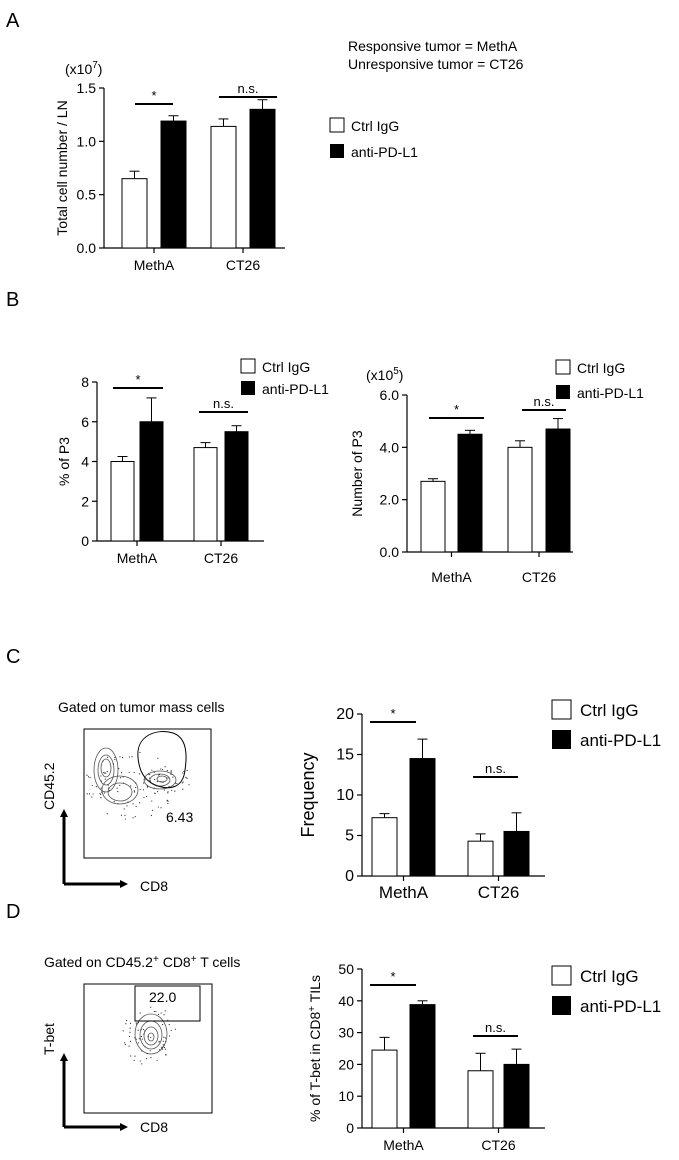 Image resolution: width=679 pixels, height=1160 pixels. I want to click on panel-label-b: B, so click(12, 300).